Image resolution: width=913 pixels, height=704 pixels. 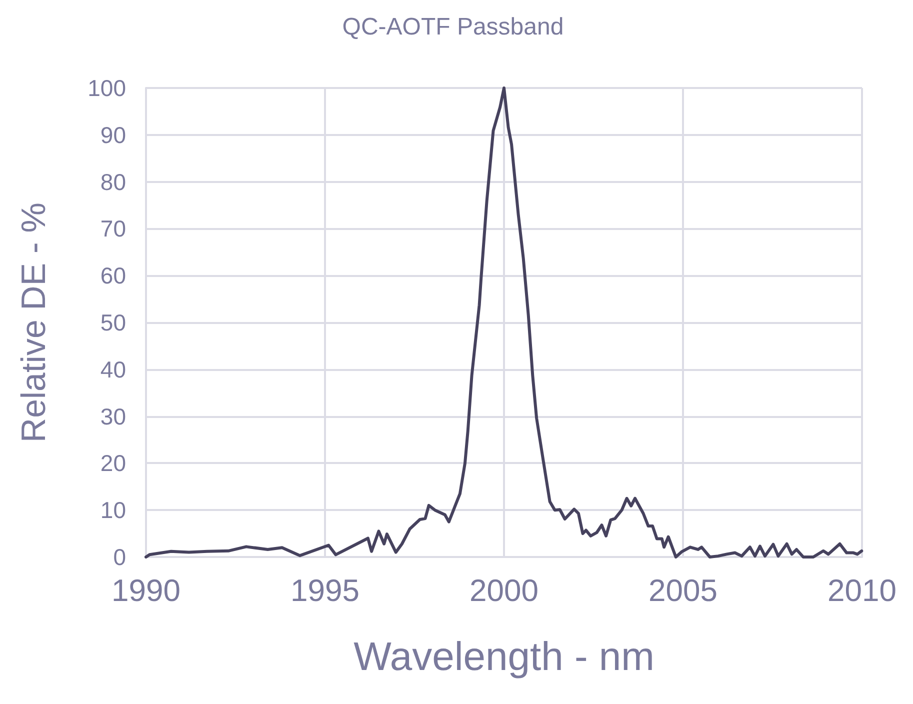 I want to click on y-tick-label: 50, so click(x=113, y=323).